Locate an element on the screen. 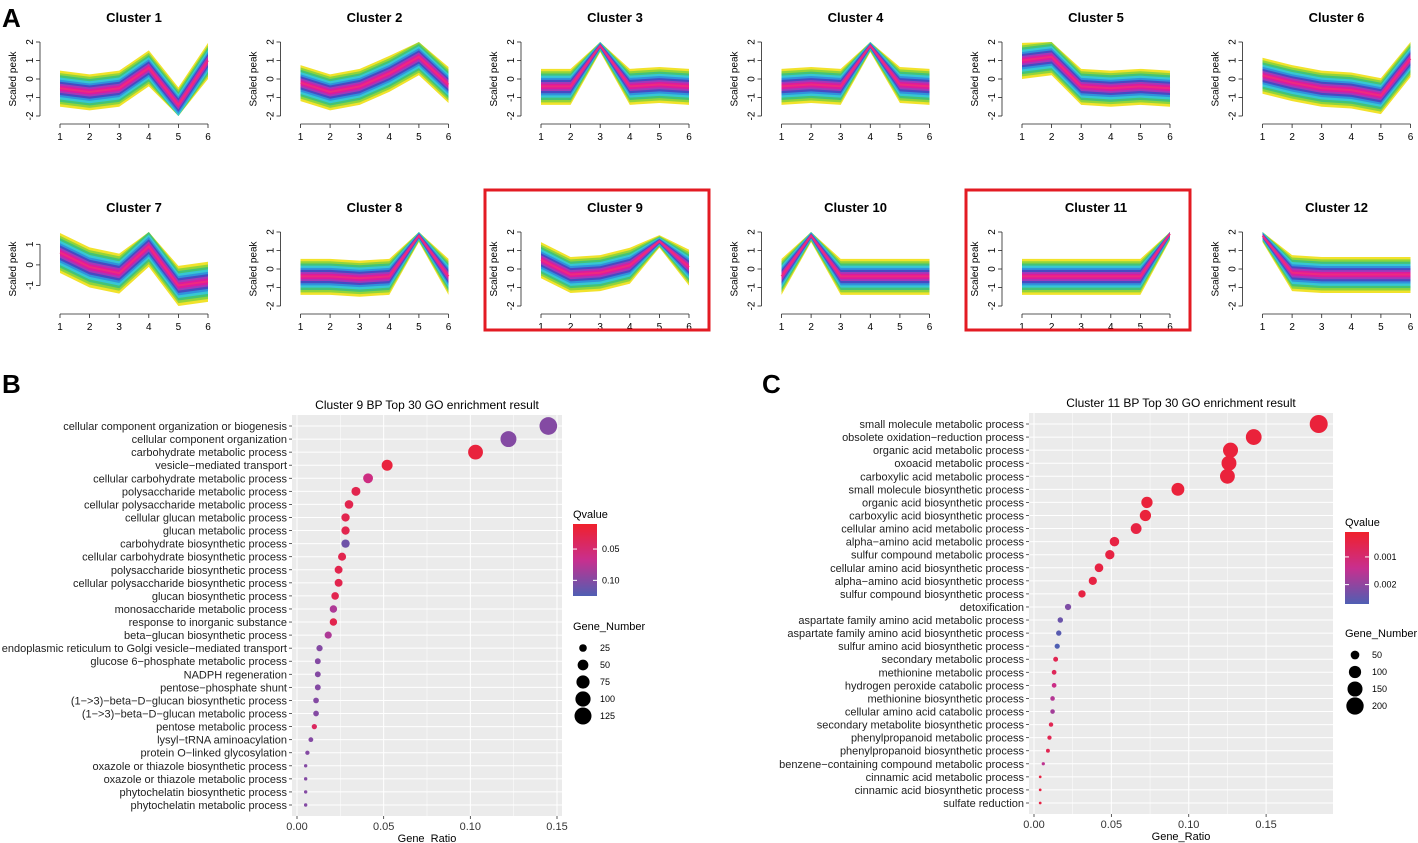 The width and height of the screenshot is (1418, 843). size-legend-label: 150 is located at coordinates (1379, 689).